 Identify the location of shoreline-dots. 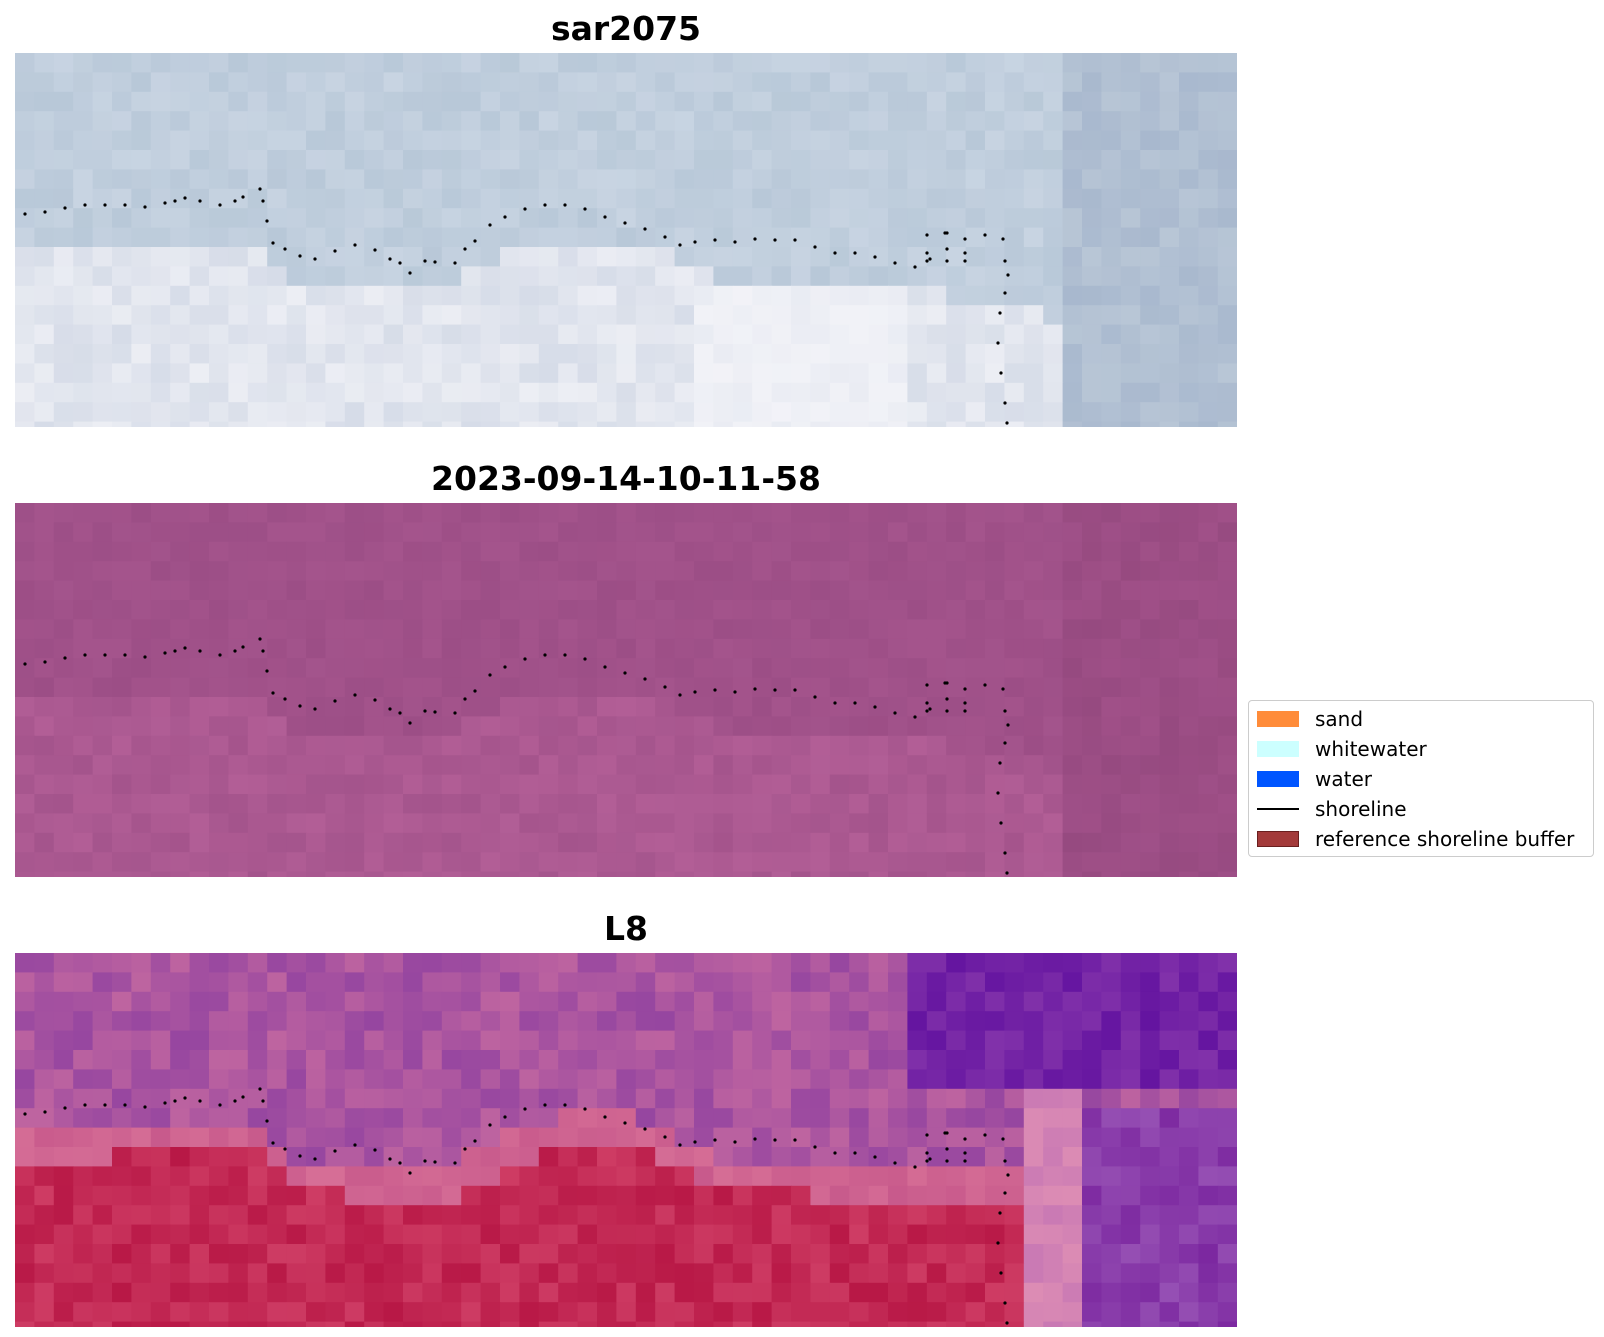
(516, 306).